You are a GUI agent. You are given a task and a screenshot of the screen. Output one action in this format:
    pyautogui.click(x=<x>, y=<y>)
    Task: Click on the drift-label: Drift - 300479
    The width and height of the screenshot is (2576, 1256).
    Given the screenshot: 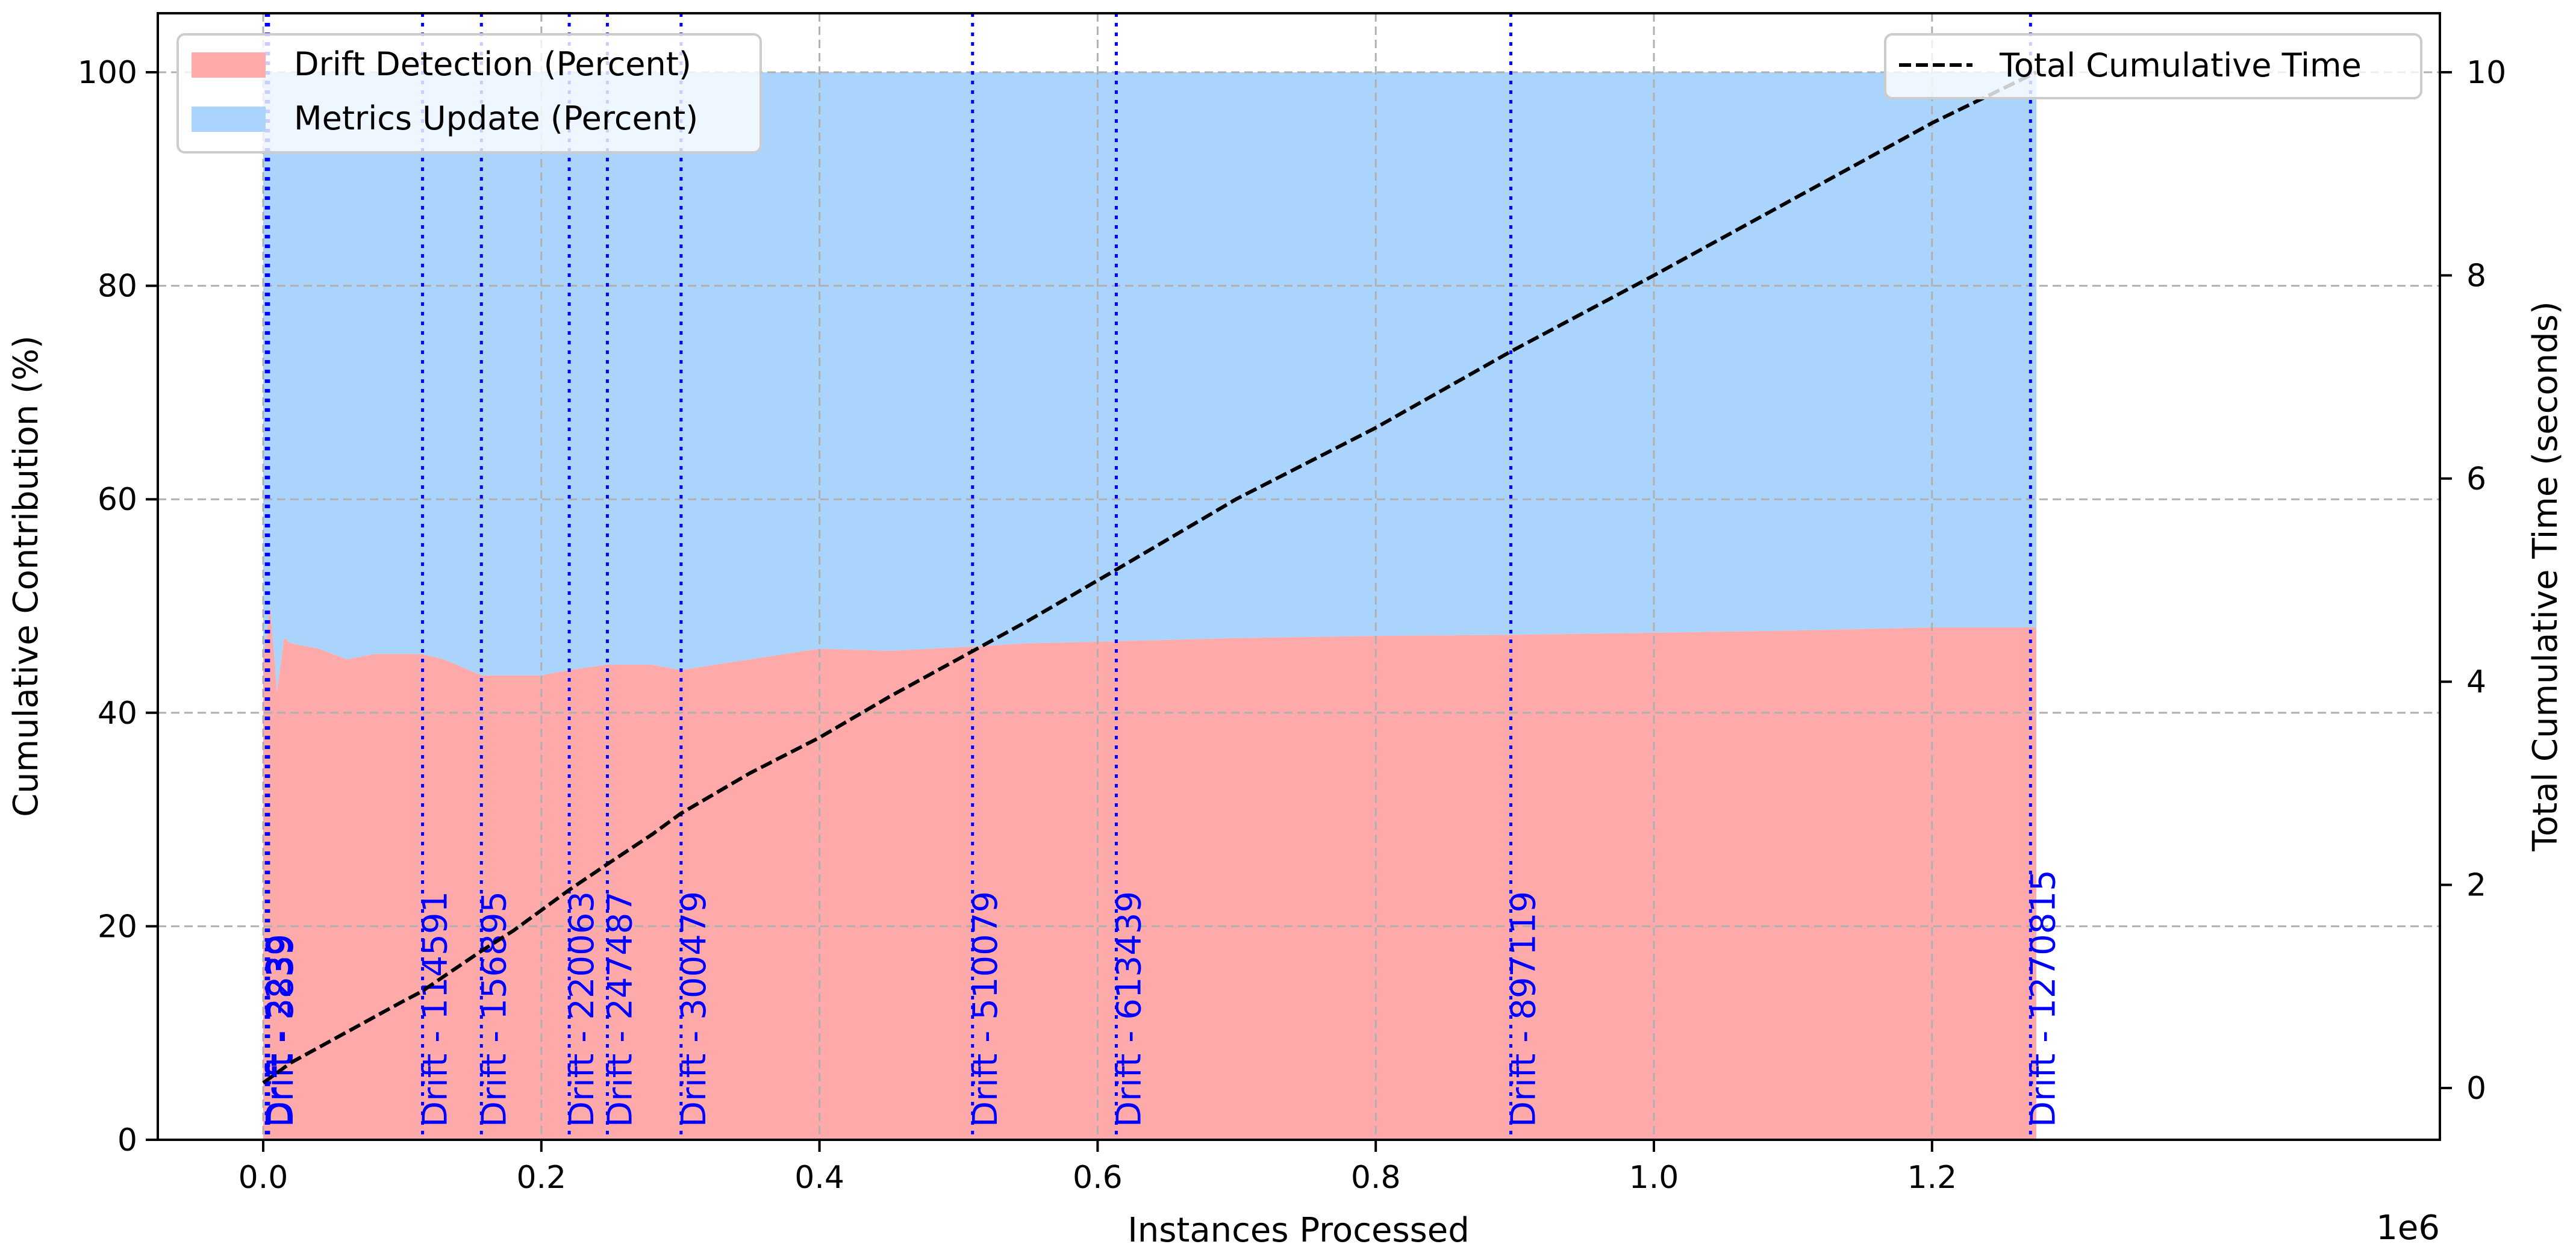 What is the action you would take?
    pyautogui.click(x=694, y=1009)
    